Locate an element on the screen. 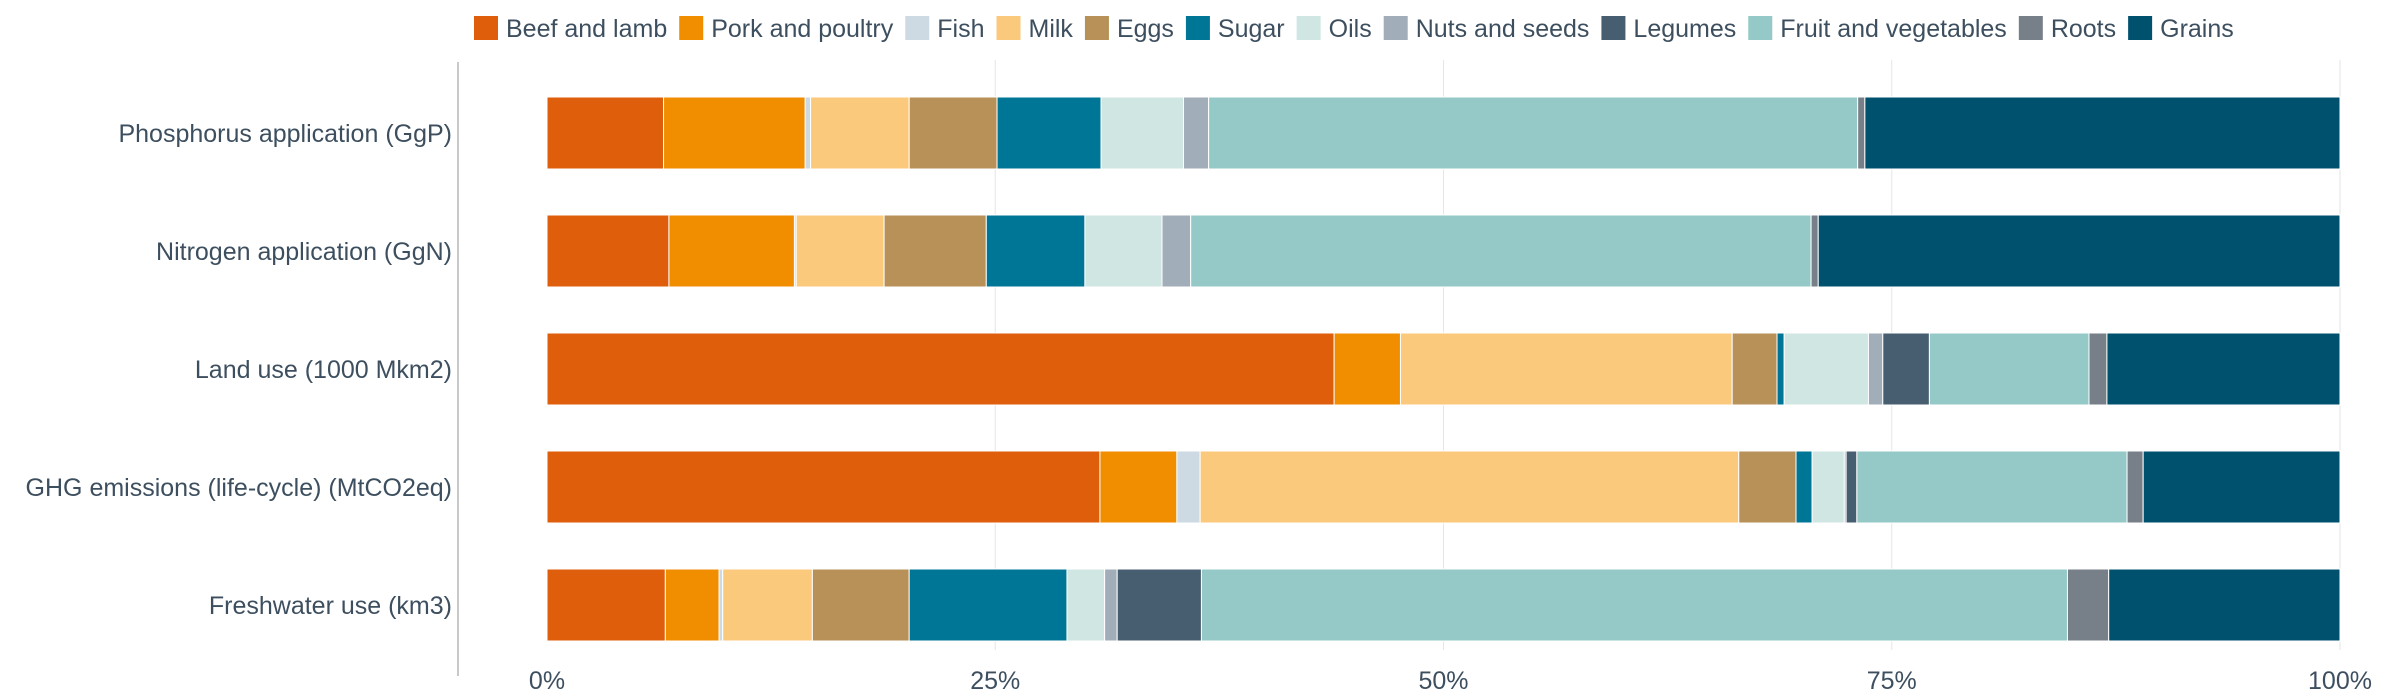 The height and width of the screenshot is (700, 2400). legend-item-10: Roots is located at coordinates (2067, 29).